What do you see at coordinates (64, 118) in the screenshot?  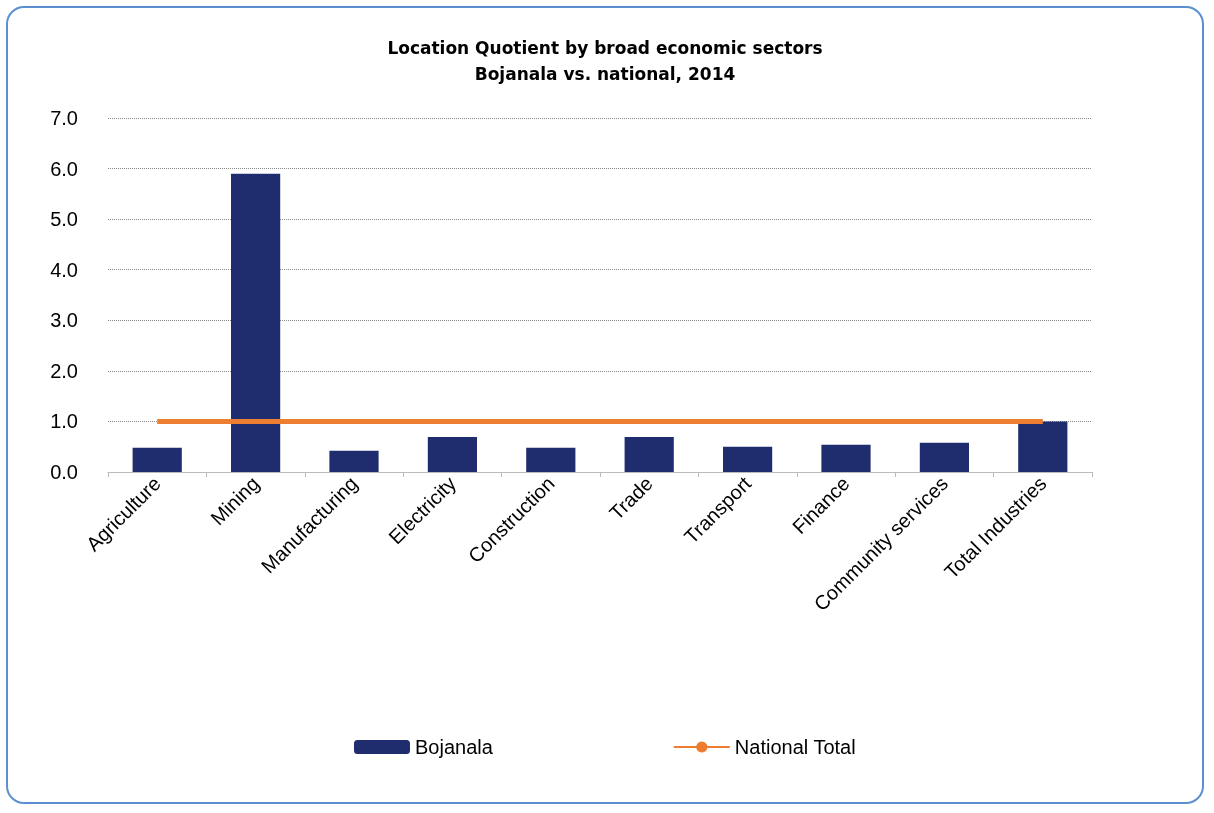 I see `y-tick-label: 7.0` at bounding box center [64, 118].